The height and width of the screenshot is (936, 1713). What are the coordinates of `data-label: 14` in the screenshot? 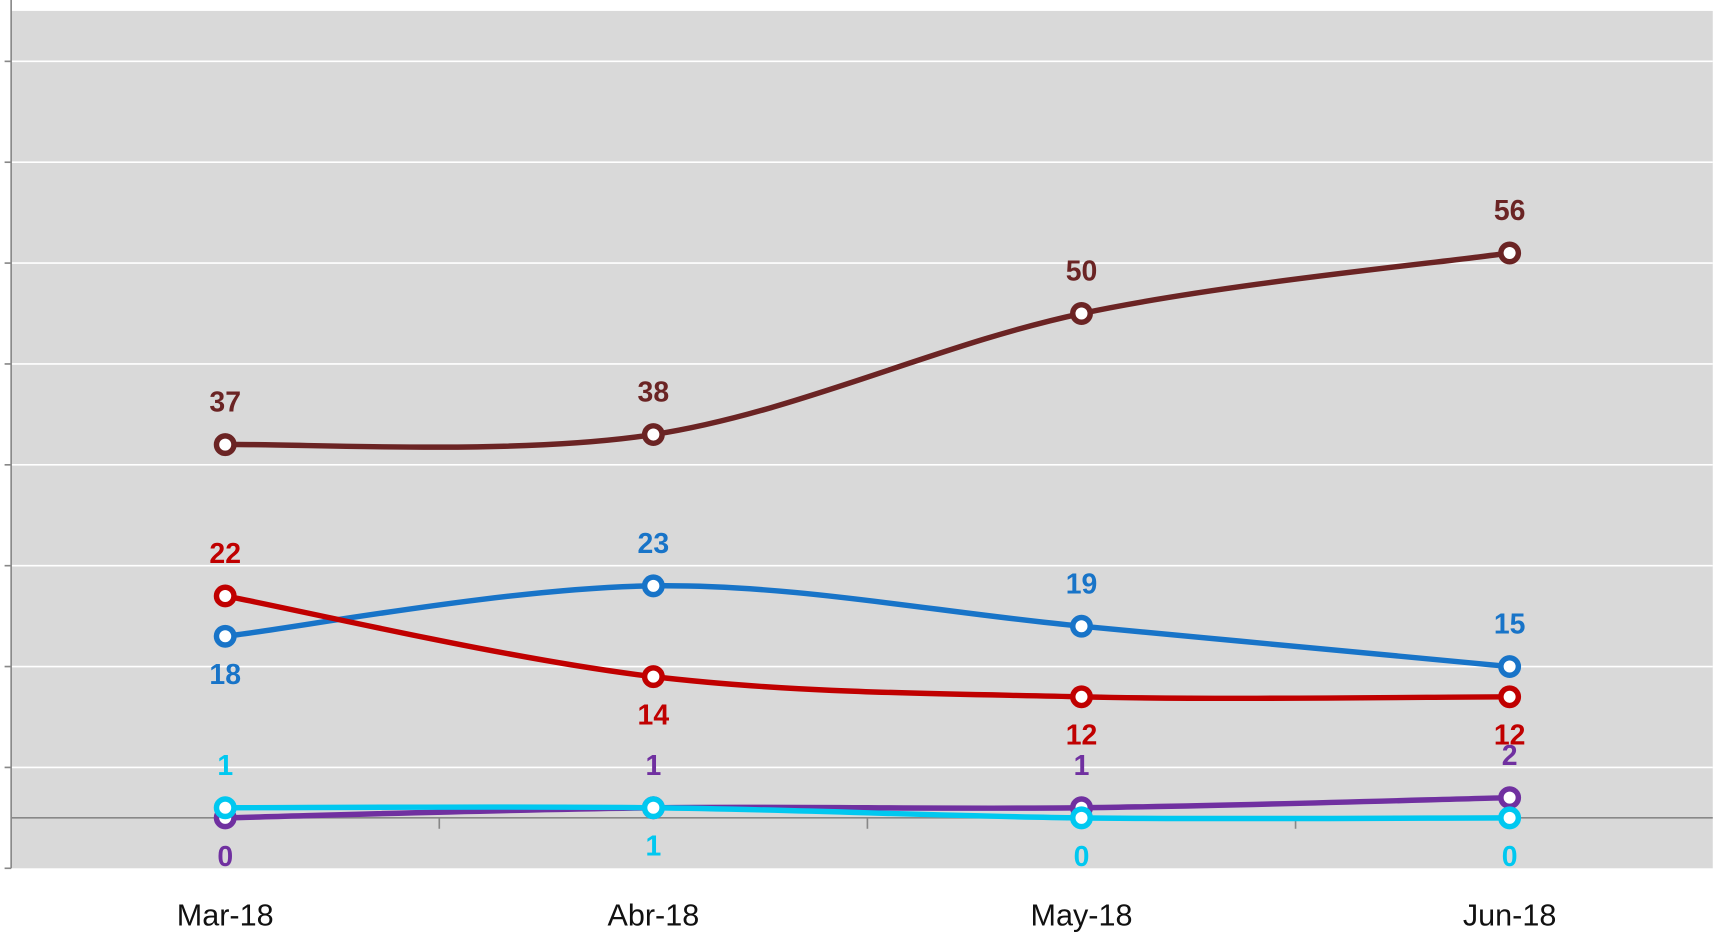 It's located at (654, 716).